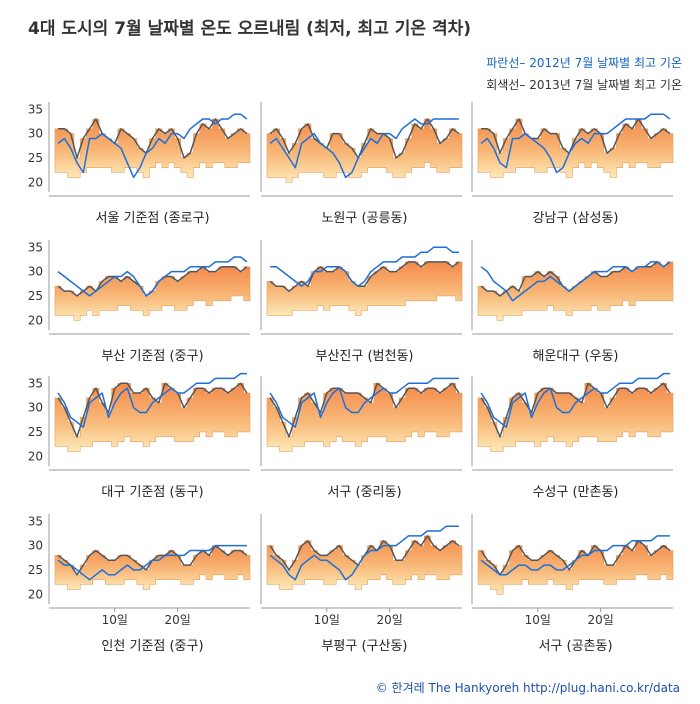  I want to click on legend-2012: 파란선– 2012년 7월 날짜별 최고 기온, so click(584, 63).